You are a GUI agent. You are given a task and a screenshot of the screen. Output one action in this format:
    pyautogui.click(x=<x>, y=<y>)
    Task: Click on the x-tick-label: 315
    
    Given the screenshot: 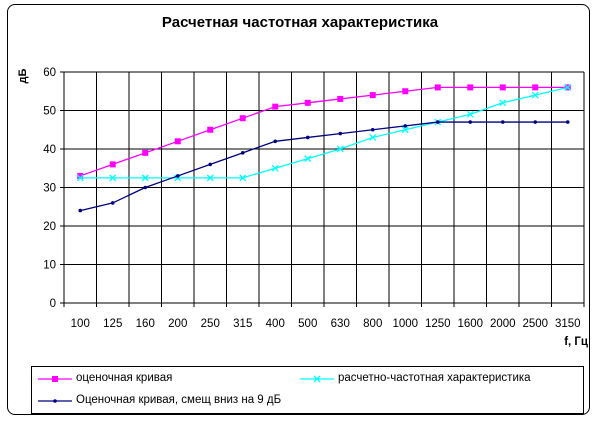 What is the action you would take?
    pyautogui.click(x=242, y=324)
    